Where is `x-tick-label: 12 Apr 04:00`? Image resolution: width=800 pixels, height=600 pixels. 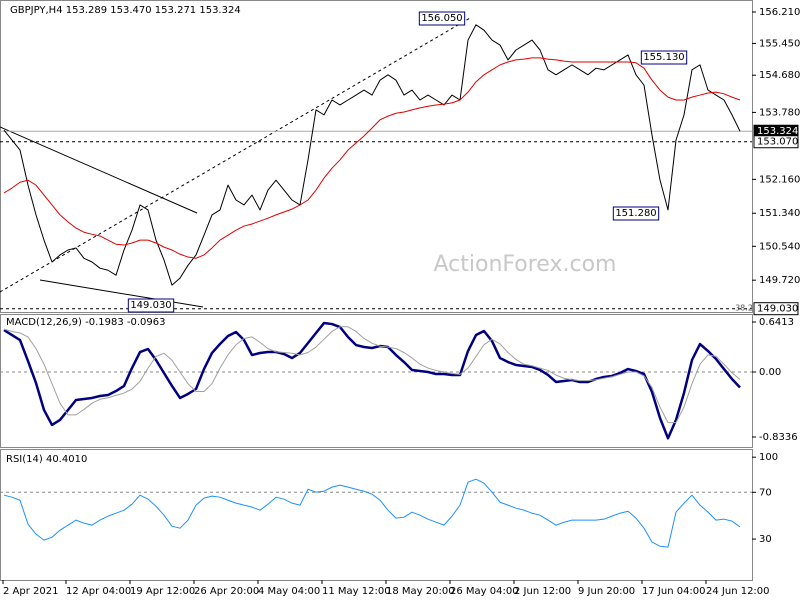 x-tick-label: 12 Apr 04:00 is located at coordinates (98, 591).